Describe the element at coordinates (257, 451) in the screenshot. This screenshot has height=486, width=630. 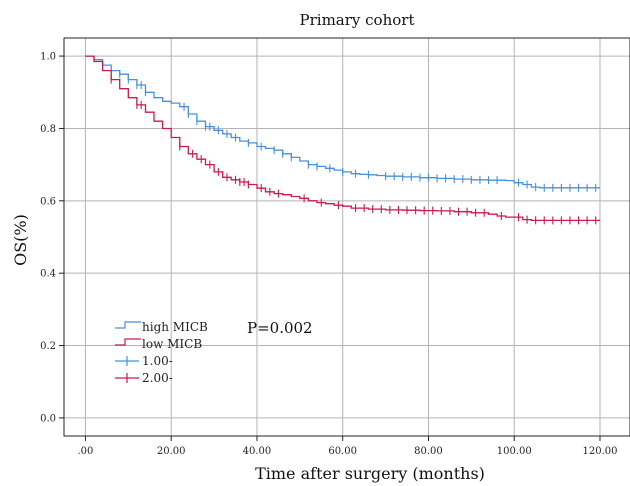
I see `x-tick-label: 40.00` at that location.